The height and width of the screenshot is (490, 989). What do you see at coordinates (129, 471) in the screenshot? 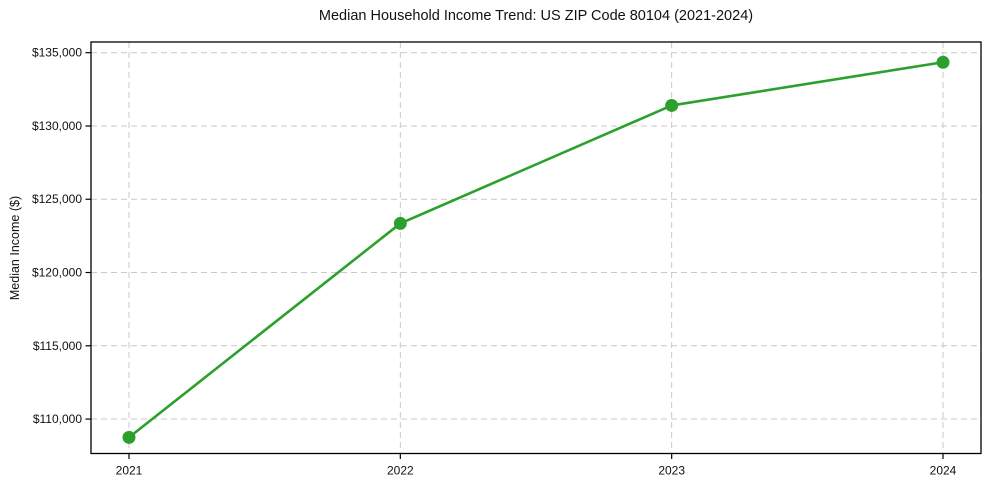
I see `x-tick-label: 2021` at bounding box center [129, 471].